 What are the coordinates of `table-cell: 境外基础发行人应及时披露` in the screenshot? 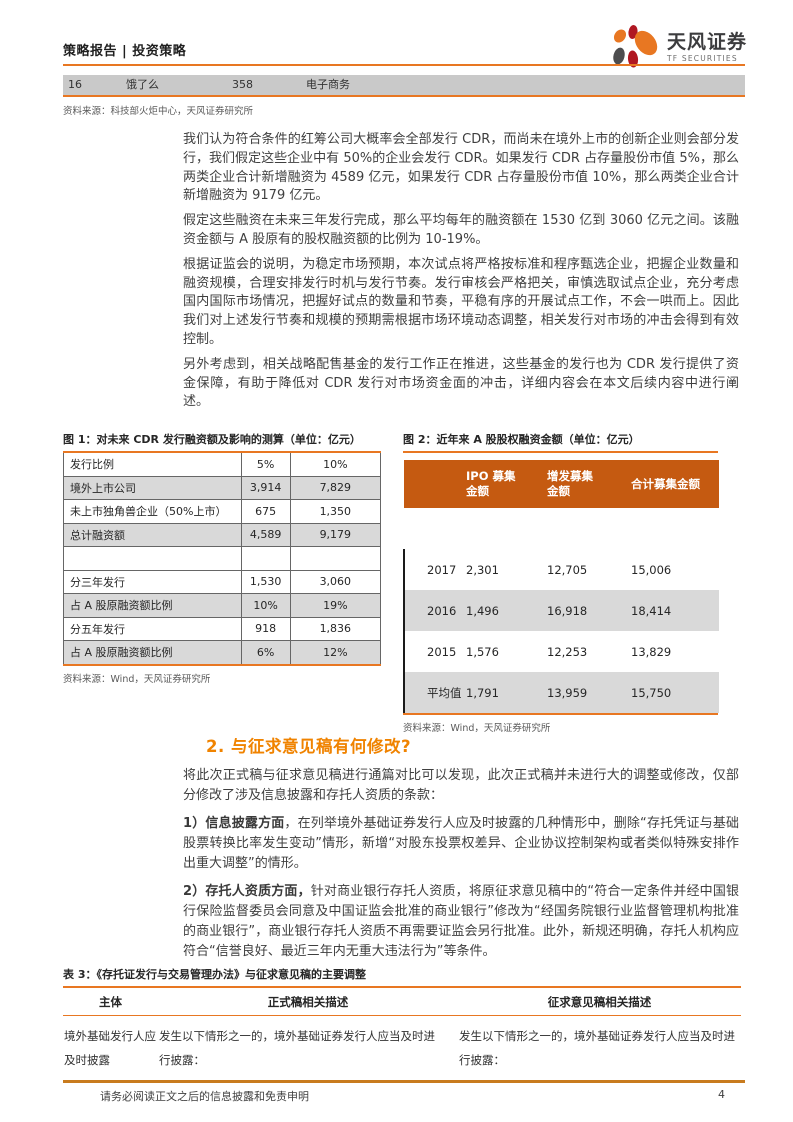 It's located at (110, 1048).